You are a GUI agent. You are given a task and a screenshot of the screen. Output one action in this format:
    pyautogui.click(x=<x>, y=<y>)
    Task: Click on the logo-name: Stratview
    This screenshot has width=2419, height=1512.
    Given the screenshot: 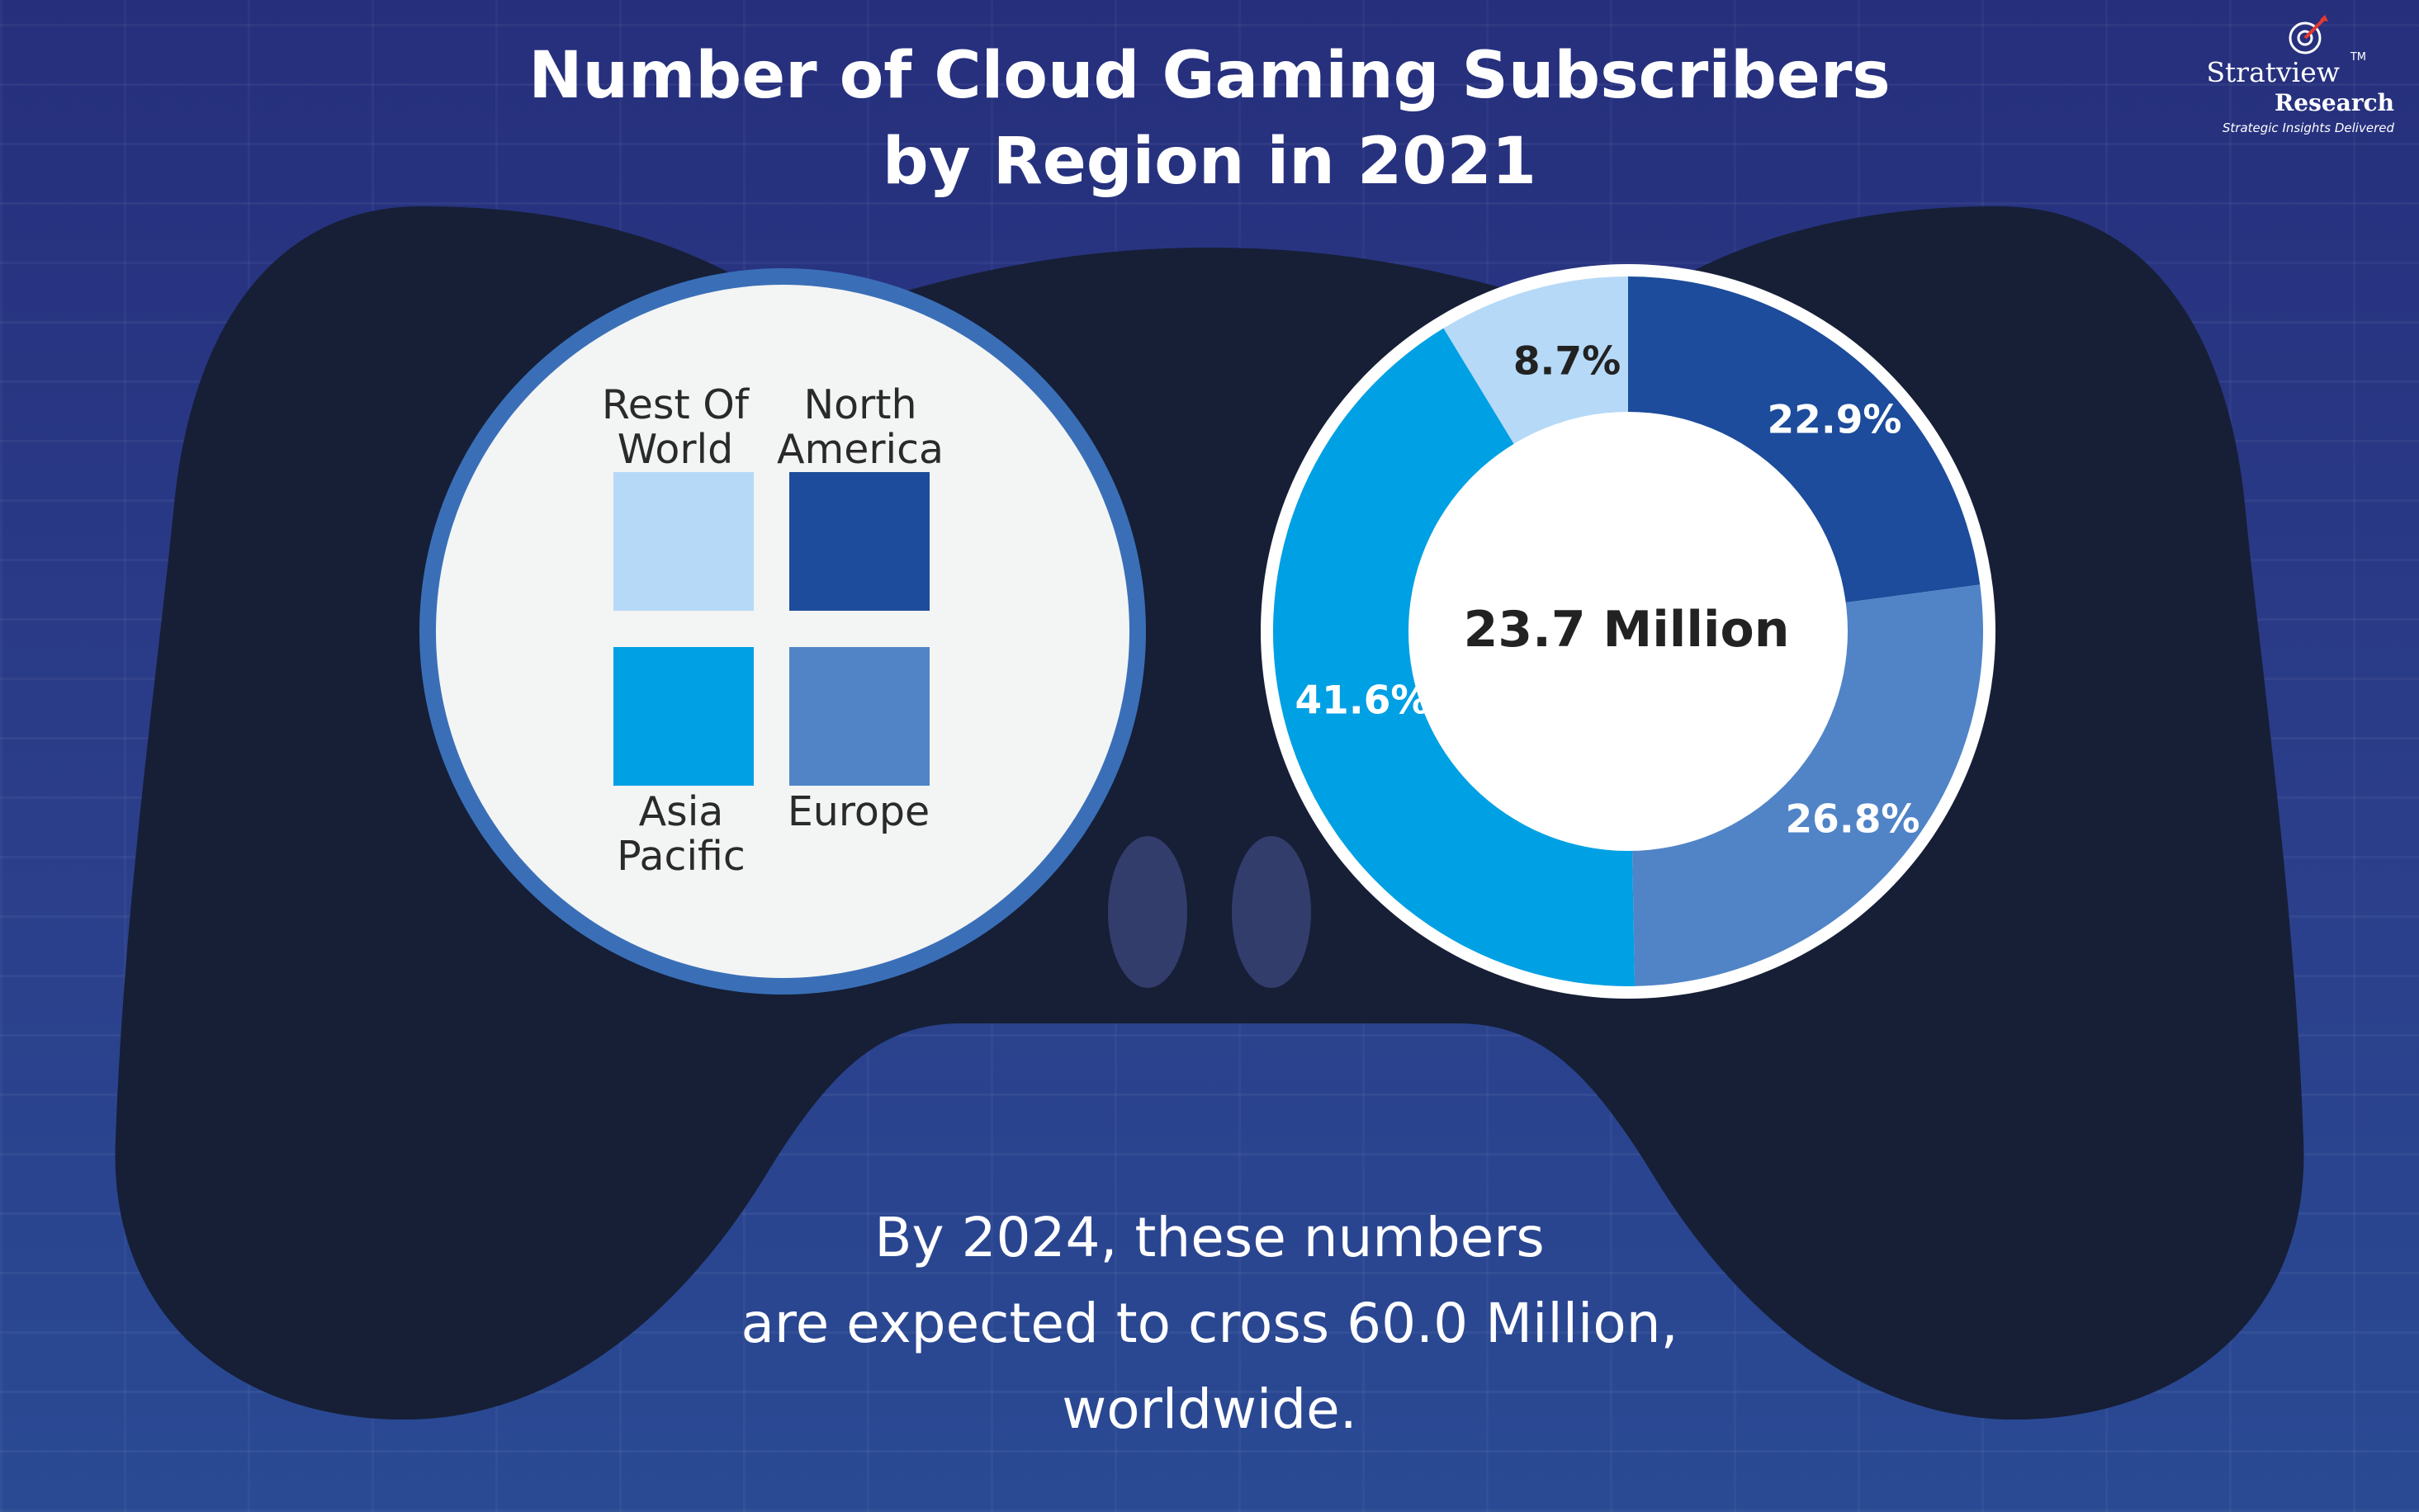 What is the action you would take?
    pyautogui.click(x=2273, y=72)
    